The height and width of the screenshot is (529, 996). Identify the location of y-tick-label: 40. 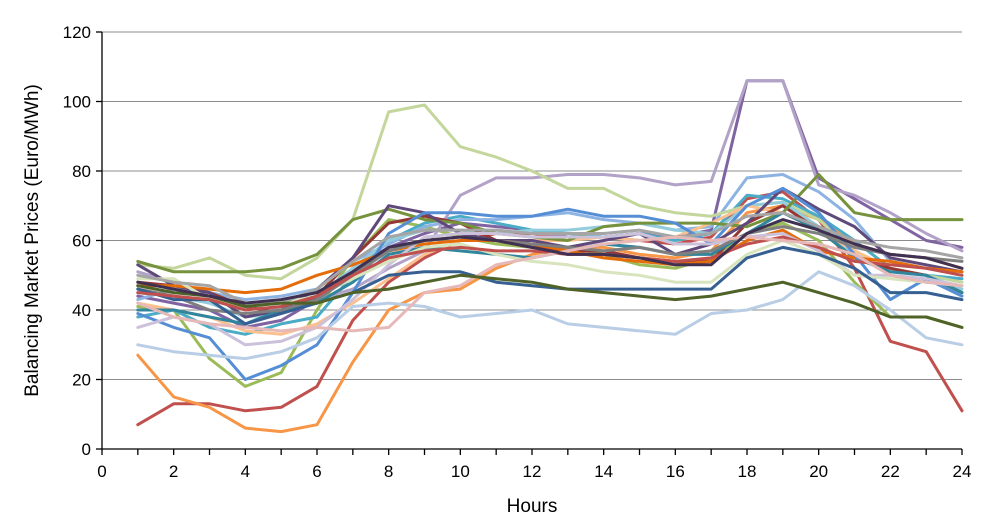
(81, 310).